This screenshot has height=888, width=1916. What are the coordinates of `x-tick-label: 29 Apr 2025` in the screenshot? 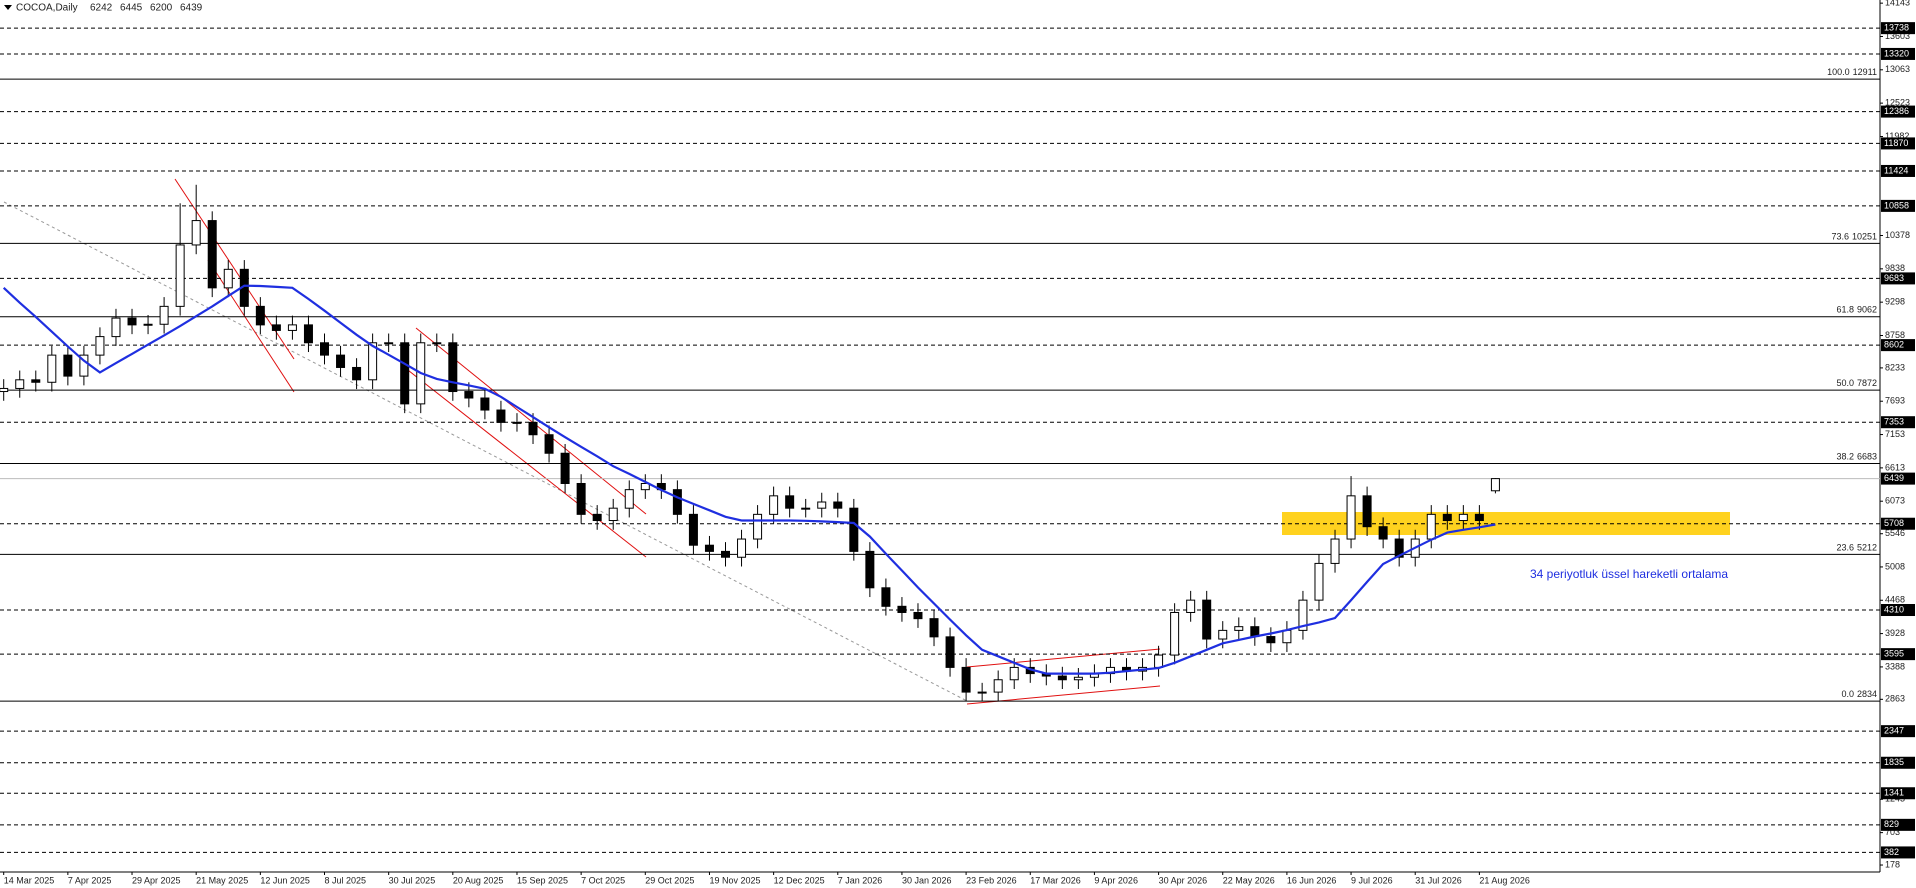 It's located at (156, 880).